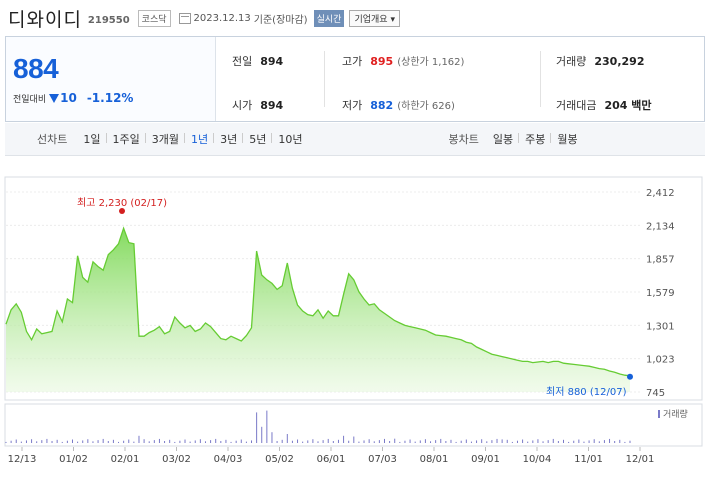 Image resolution: width=708 pixels, height=487 pixels. What do you see at coordinates (353, 425) in the screenshot?
I see `volume-plot-frame` at bounding box center [353, 425].